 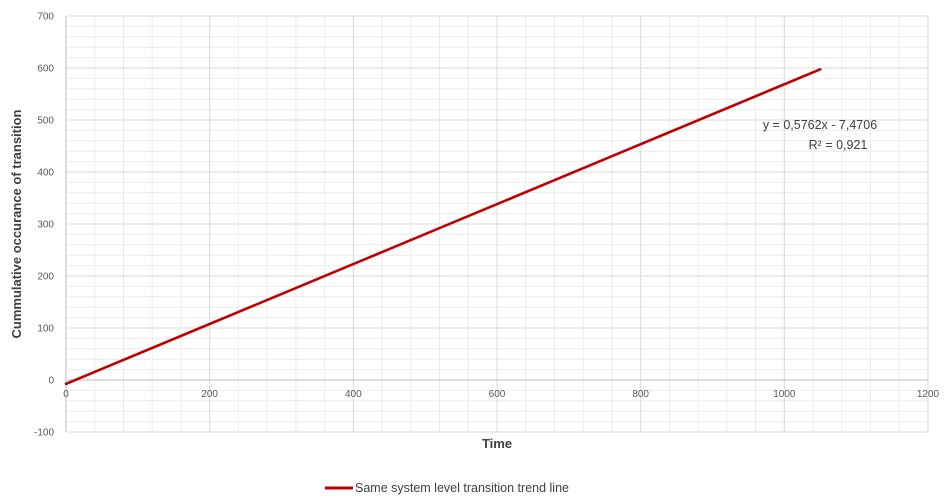 I want to click on y-tick-label: 400, so click(x=45, y=173).